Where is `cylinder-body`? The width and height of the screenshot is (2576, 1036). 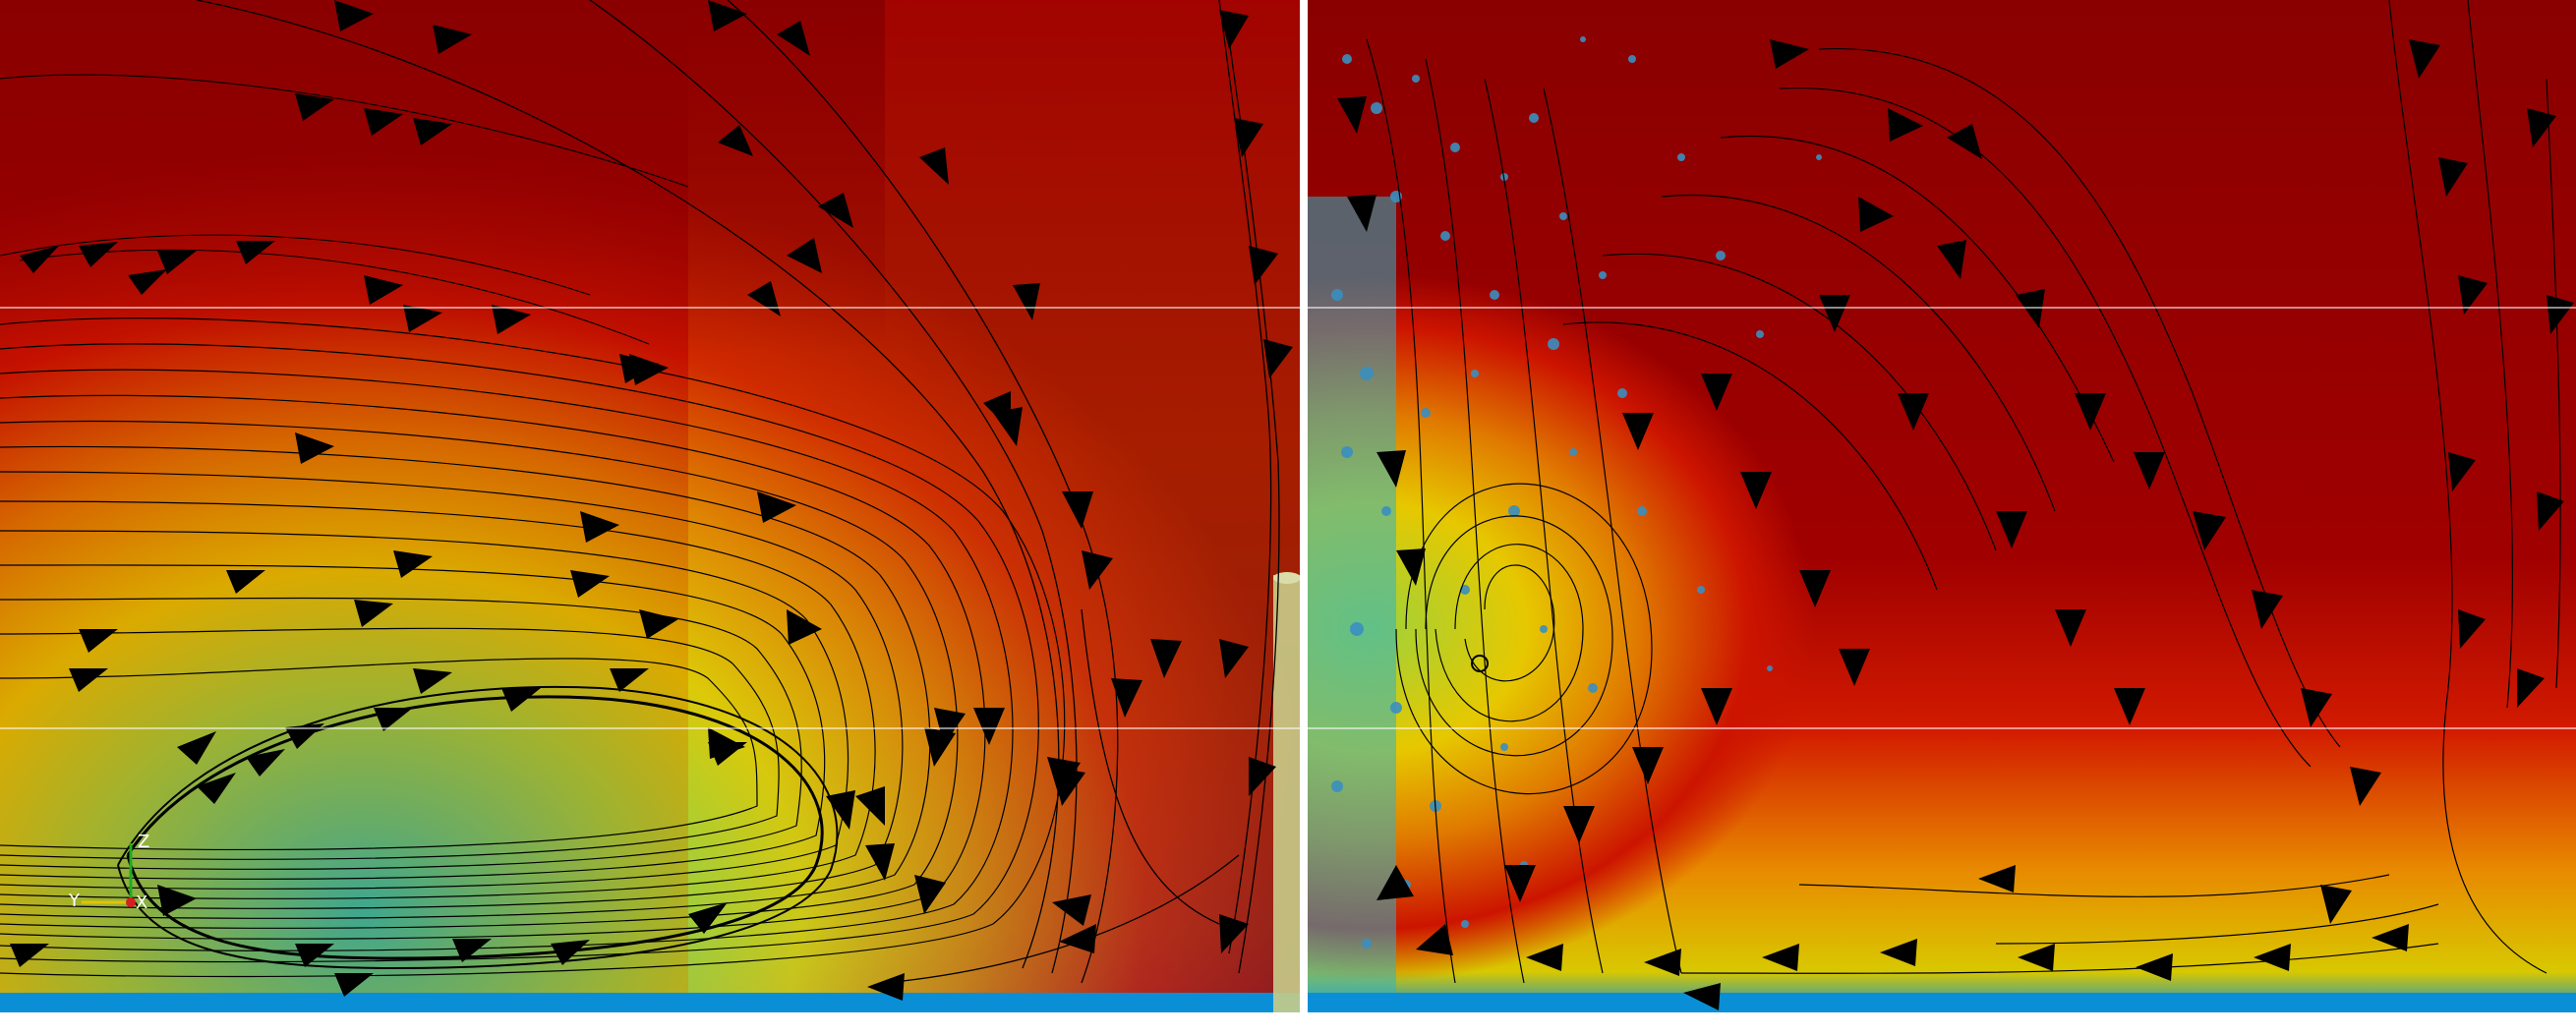 cylinder-body is located at coordinates (1286, 793).